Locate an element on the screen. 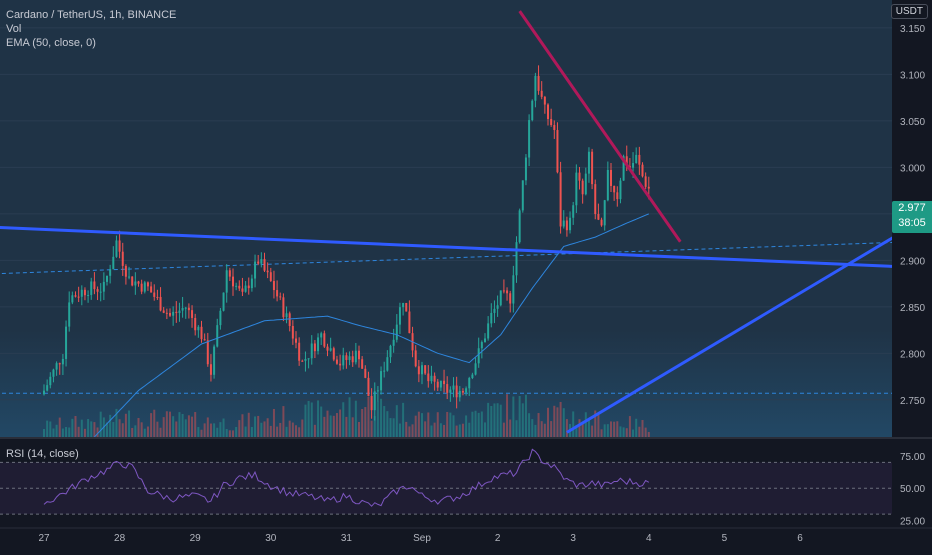  rsi-legend: RSI (14, close) is located at coordinates (42, 454).